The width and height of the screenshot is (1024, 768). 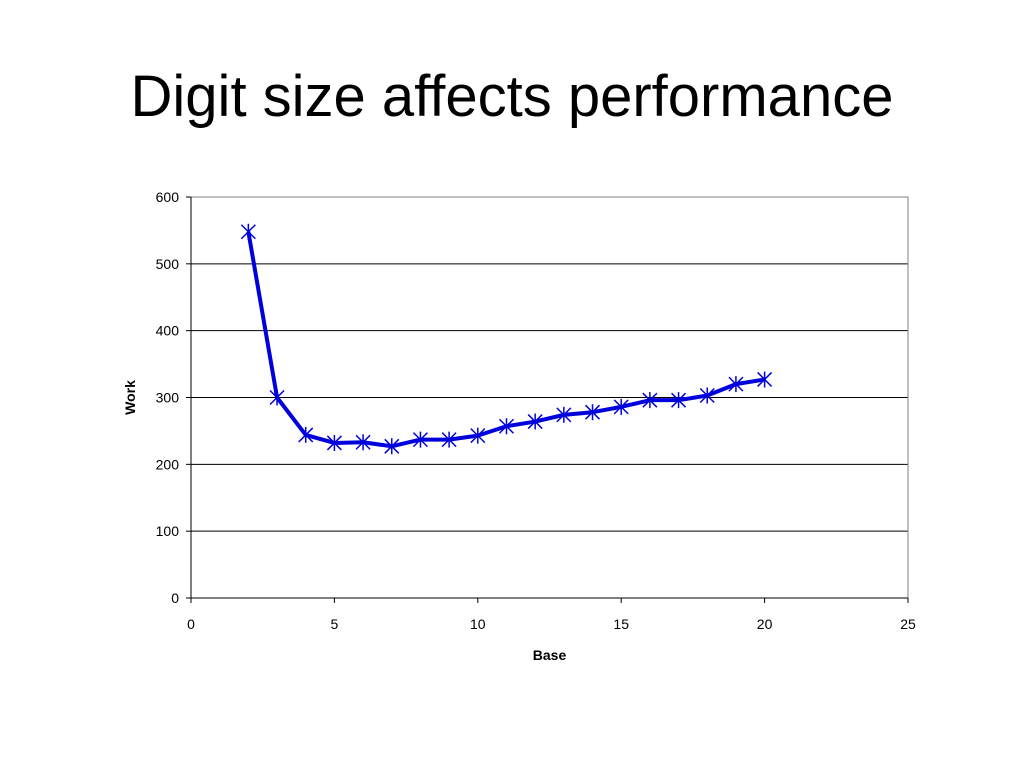 I want to click on x-tick-label: 0, so click(x=191, y=624).